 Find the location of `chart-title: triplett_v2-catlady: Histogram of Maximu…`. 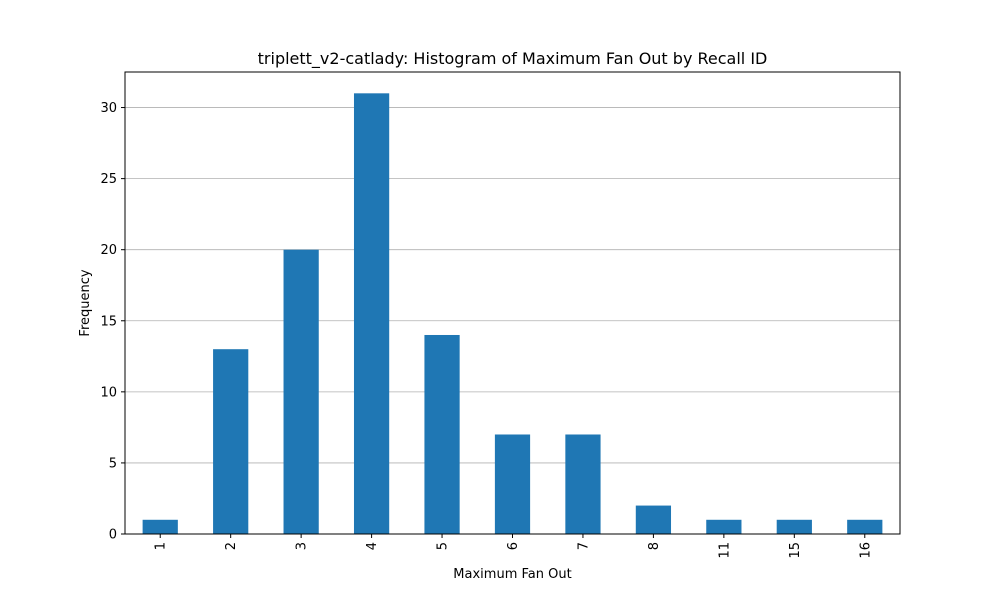

chart-title: triplett_v2-catlady: Histogram of Maximu… is located at coordinates (513, 59).